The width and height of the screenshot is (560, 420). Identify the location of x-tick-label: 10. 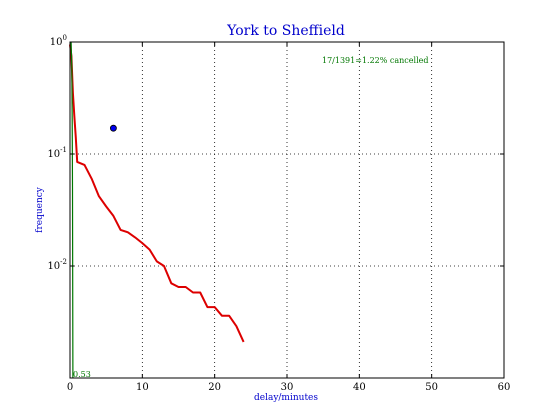
(142, 387).